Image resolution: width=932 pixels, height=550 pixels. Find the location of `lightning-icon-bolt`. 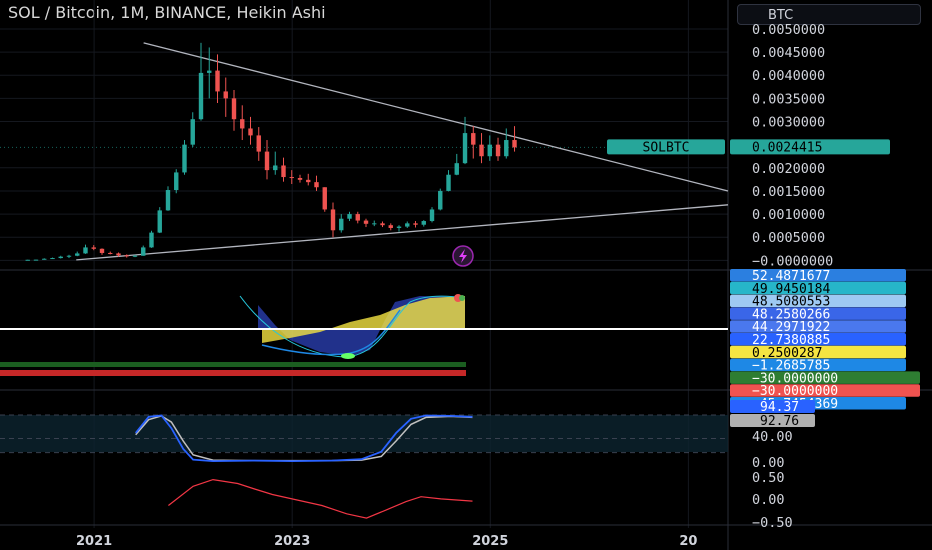

lightning-icon-bolt is located at coordinates (463, 256).